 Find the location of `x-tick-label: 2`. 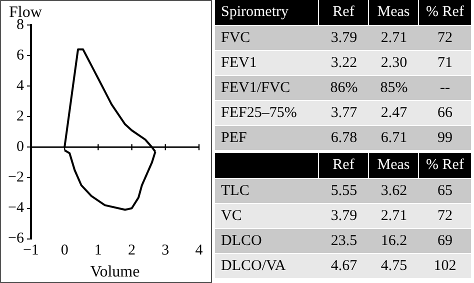

x-tick-label: 2 is located at coordinates (132, 250).